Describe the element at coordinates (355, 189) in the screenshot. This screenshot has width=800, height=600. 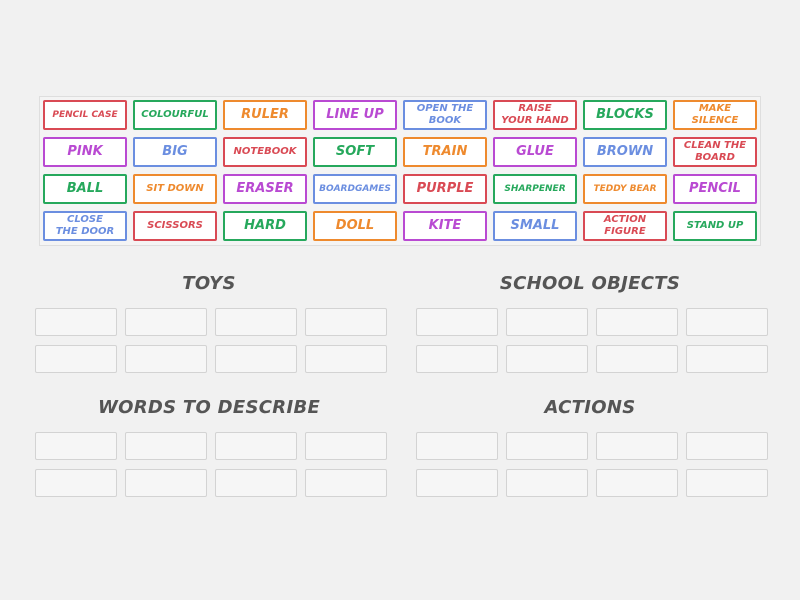
I see `word-tile: BOARDGAMES` at that location.